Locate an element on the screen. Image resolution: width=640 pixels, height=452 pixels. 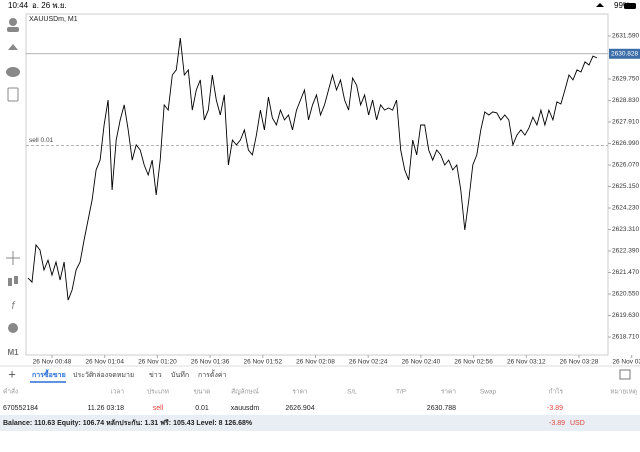
wifi-icon is located at coordinates (600, 5).